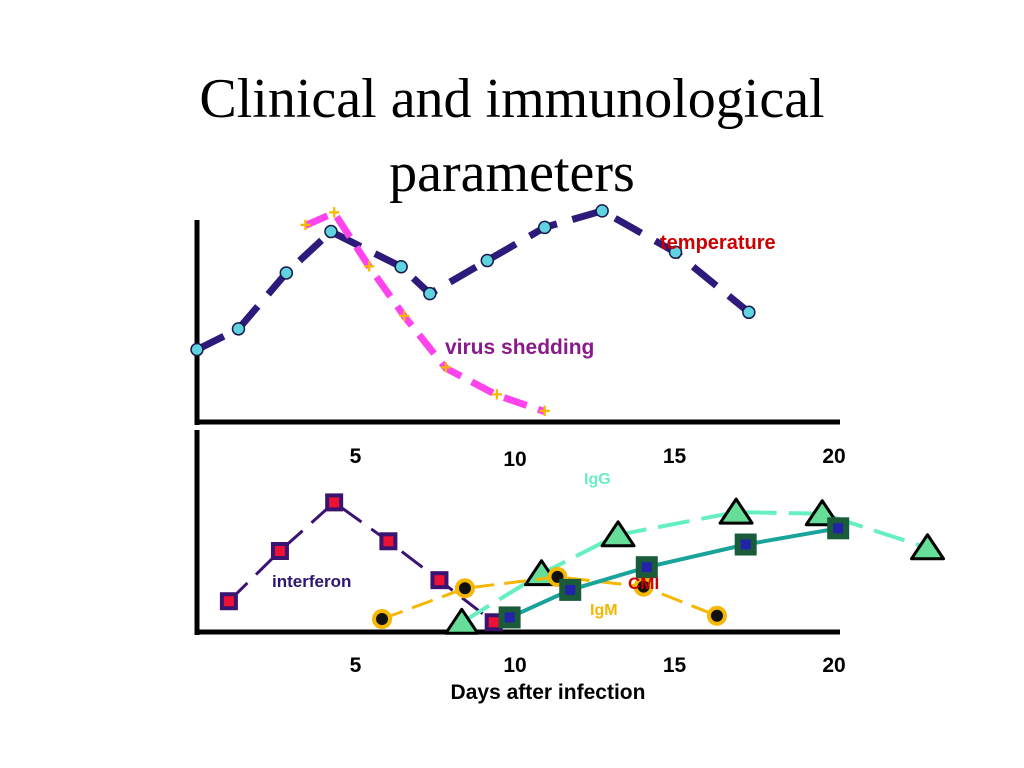 This screenshot has width=1024, height=768. I want to click on x-tick-label-bottom: 20, so click(833, 665).